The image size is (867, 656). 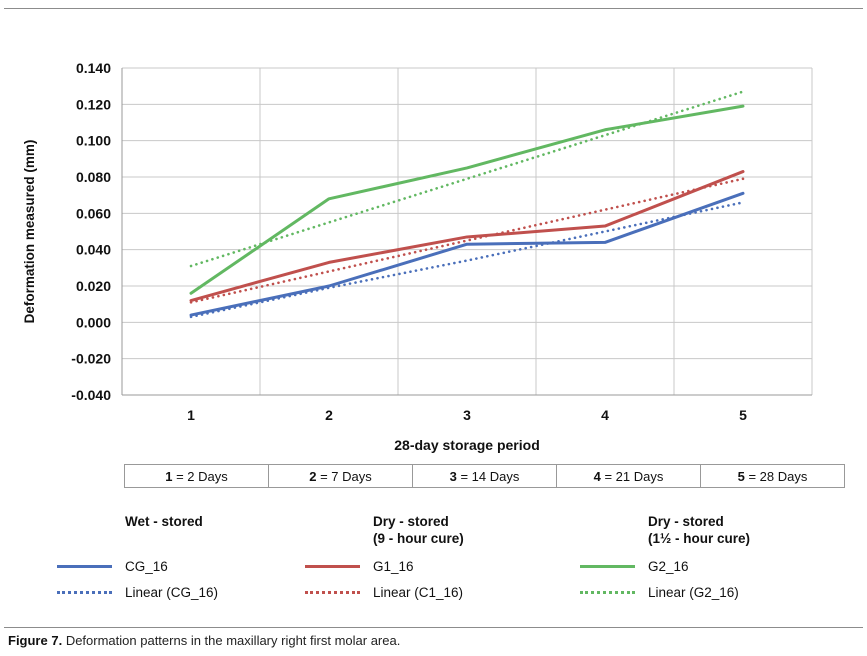 I want to click on legend-label: Linear (G2_16), so click(x=693, y=592).